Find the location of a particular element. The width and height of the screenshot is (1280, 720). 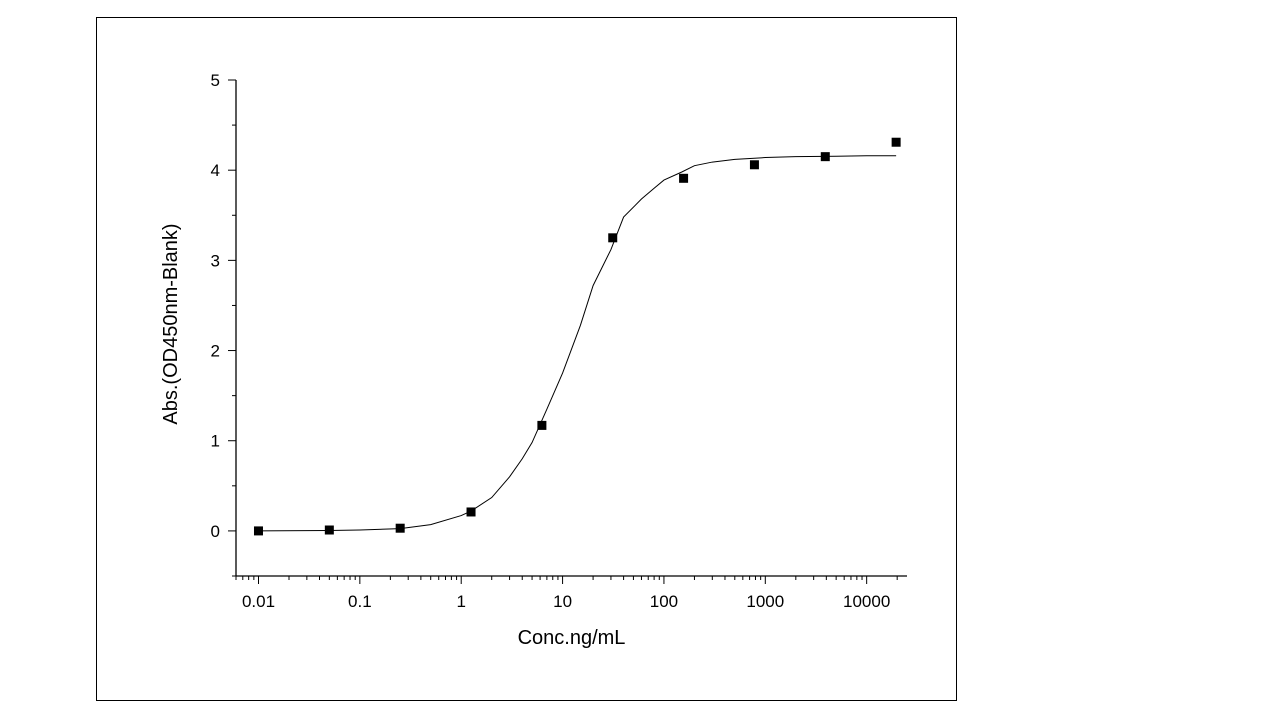

x-tick-label: 100 is located at coordinates (664, 601).